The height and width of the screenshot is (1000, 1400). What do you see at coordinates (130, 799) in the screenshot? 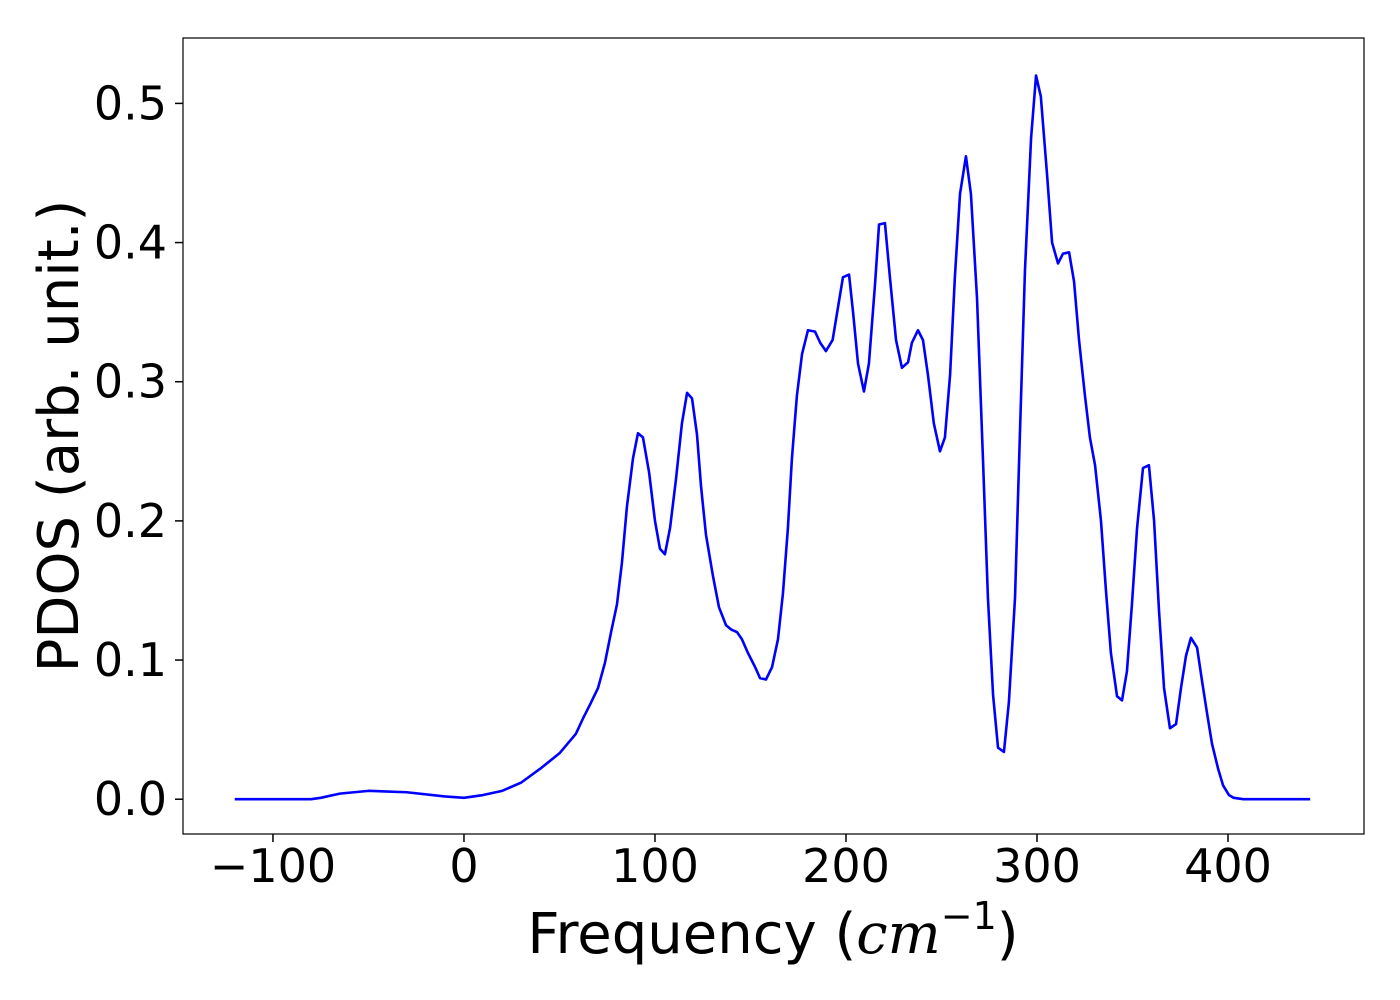
I see `y-tick-label: 0.0` at bounding box center [130, 799].